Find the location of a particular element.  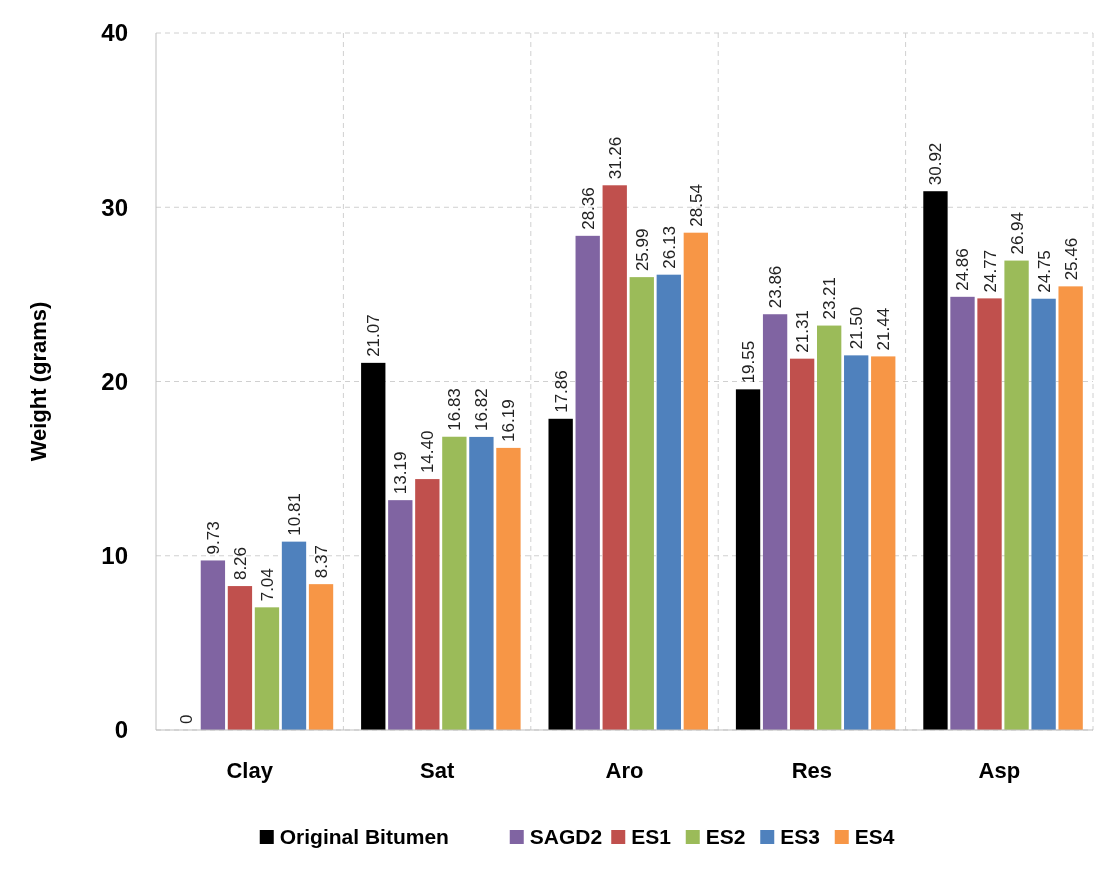

y-tick-label: 20 is located at coordinates (114, 381).